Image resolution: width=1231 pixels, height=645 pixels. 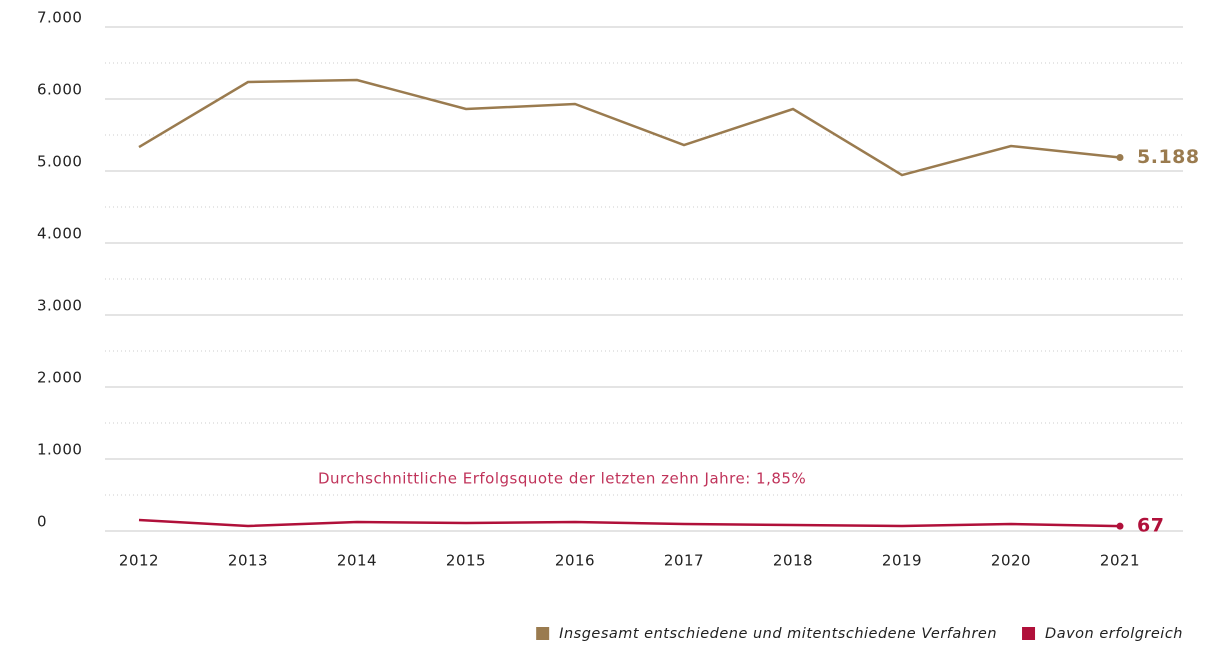 I want to click on y-tick-label: 6.000, so click(x=59, y=90).